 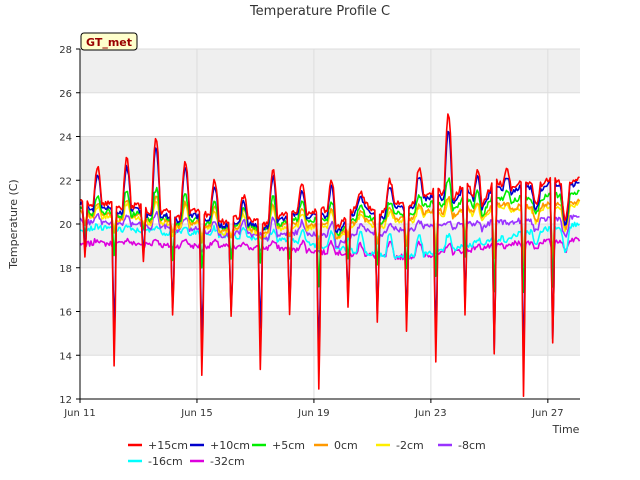 What do you see at coordinates (168, 445) in the screenshot?
I see `legend-label: +15cm` at bounding box center [168, 445].